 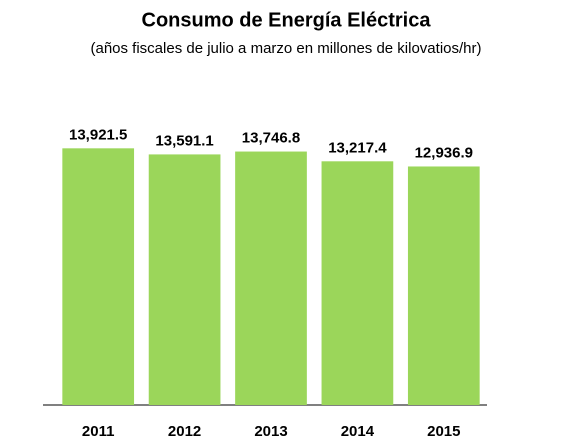 What do you see at coordinates (358, 431) in the screenshot?
I see `x-tick-label: 2014` at bounding box center [358, 431].